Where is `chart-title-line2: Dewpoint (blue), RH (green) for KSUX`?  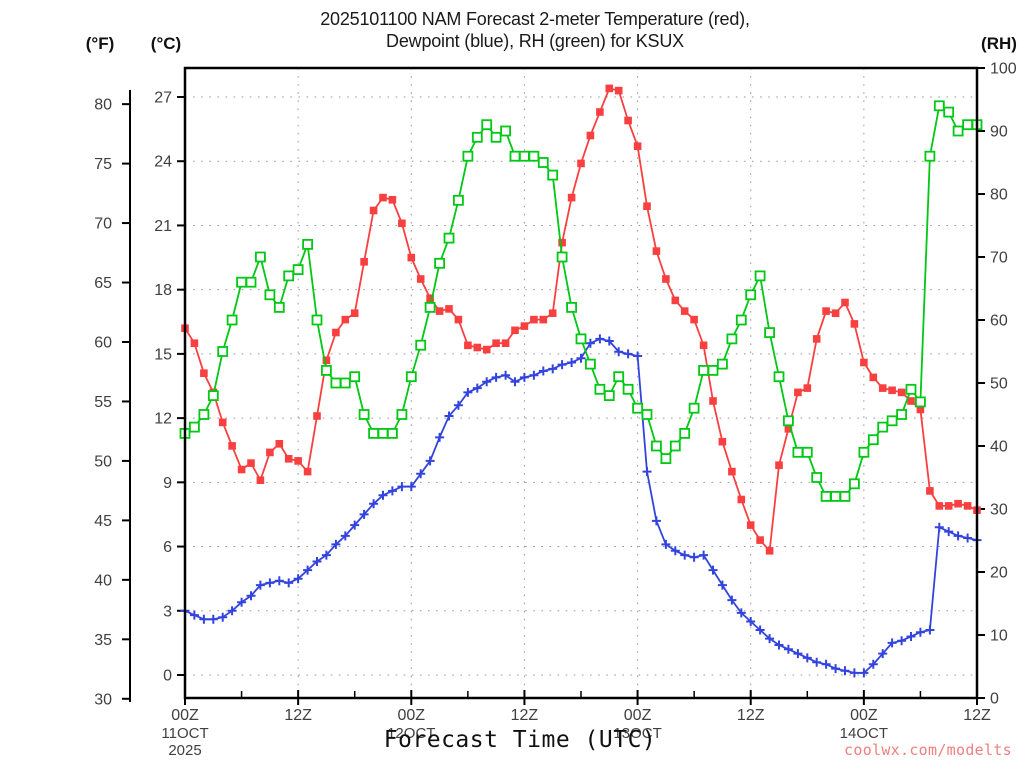
chart-title-line2: Dewpoint (blue), RH (green) for KSUX is located at coordinates (535, 41).